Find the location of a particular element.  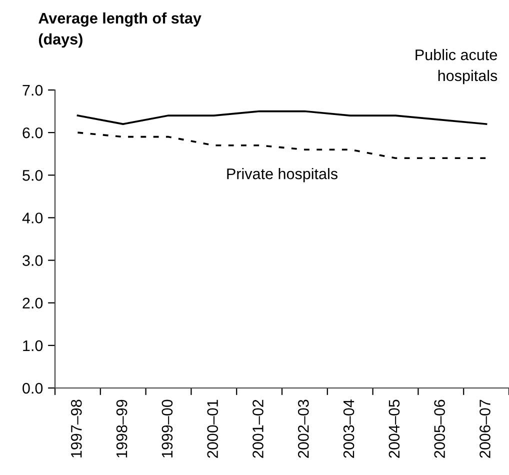

y-tick-label: 6.0 is located at coordinates (32, 132).